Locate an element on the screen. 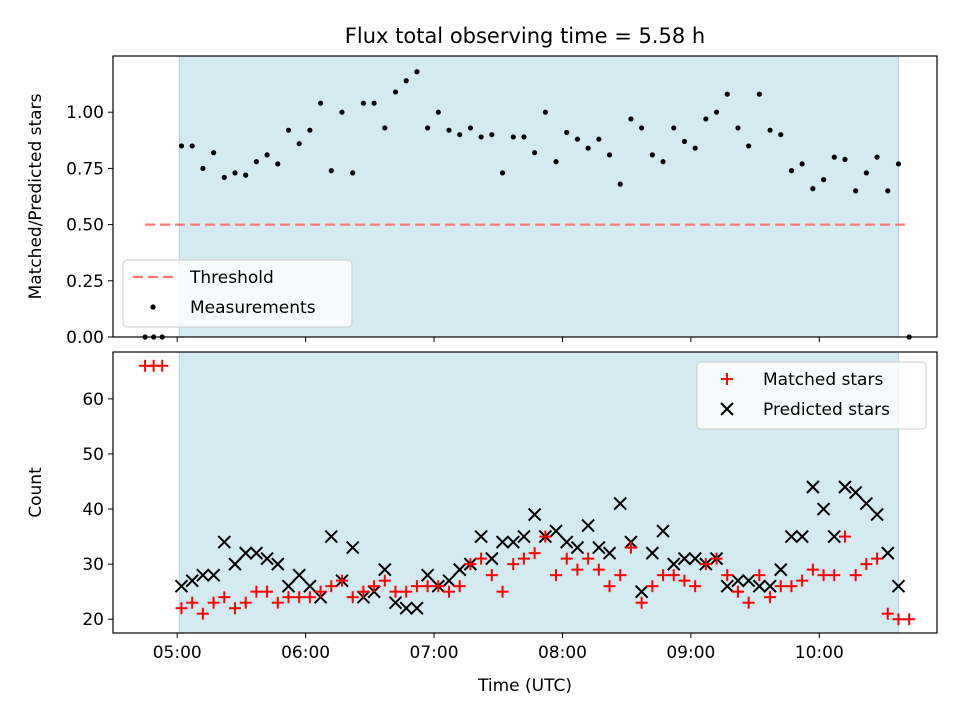 Image resolution: width=960 pixels, height=720 pixels. y-tick-label: 50 is located at coordinates (93, 455).